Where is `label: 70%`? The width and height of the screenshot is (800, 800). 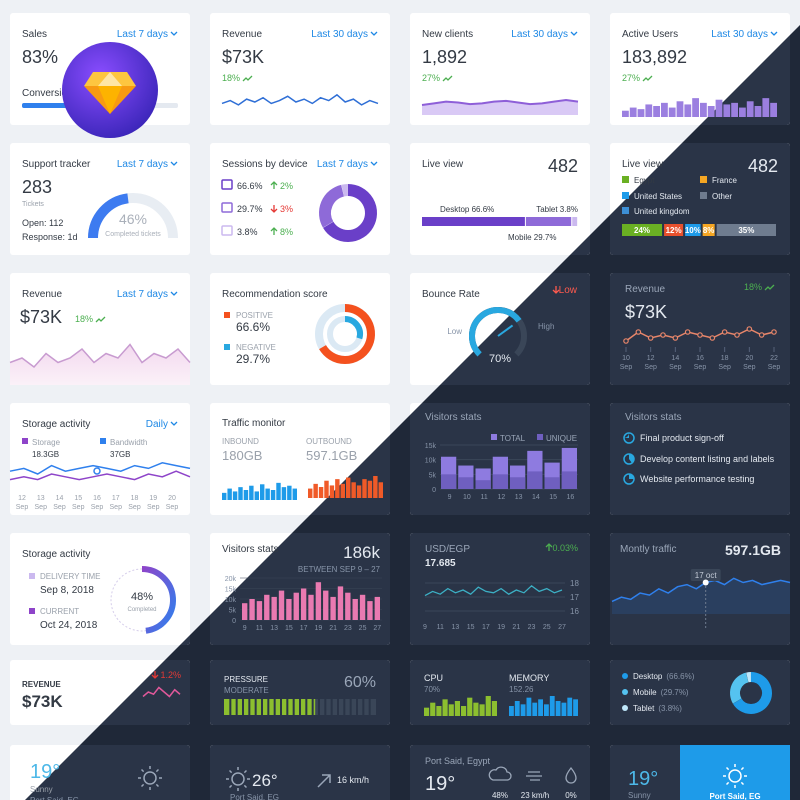
label: 70% is located at coordinates (500, 359).